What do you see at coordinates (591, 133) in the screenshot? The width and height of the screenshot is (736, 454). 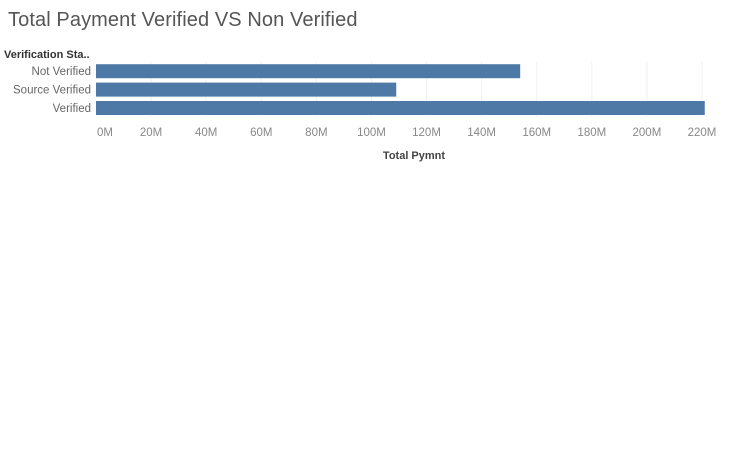 I see `x-tick-label: 180M` at bounding box center [591, 133].